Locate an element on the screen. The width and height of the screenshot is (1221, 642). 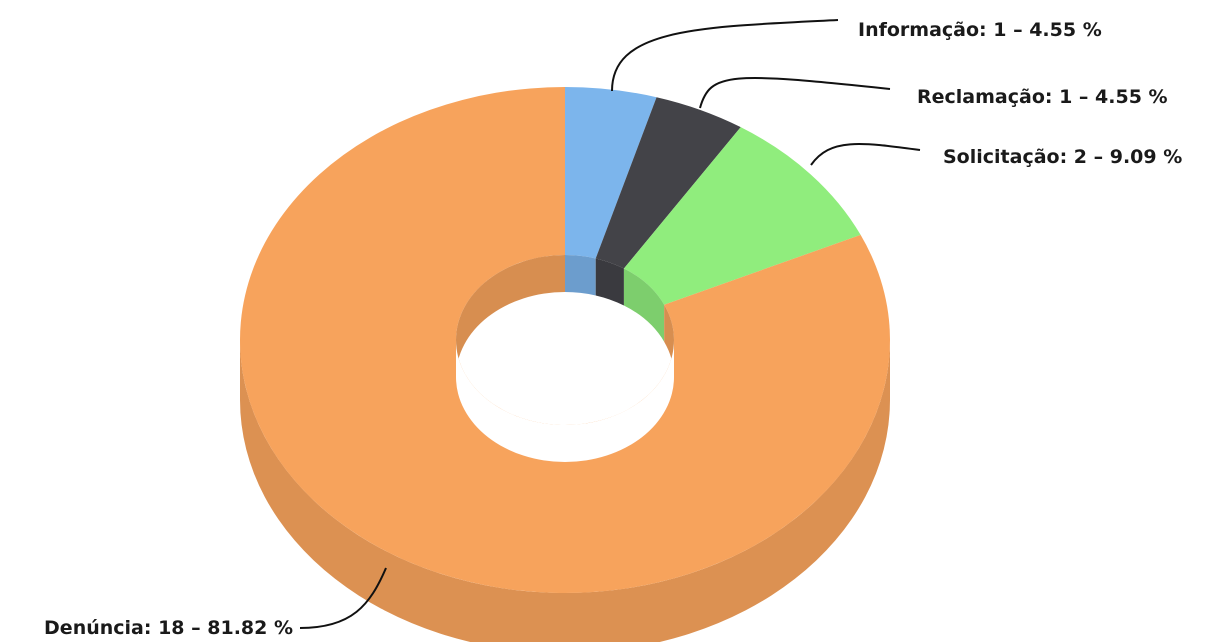
inner-wall-solicitacao is located at coordinates (644, 305).